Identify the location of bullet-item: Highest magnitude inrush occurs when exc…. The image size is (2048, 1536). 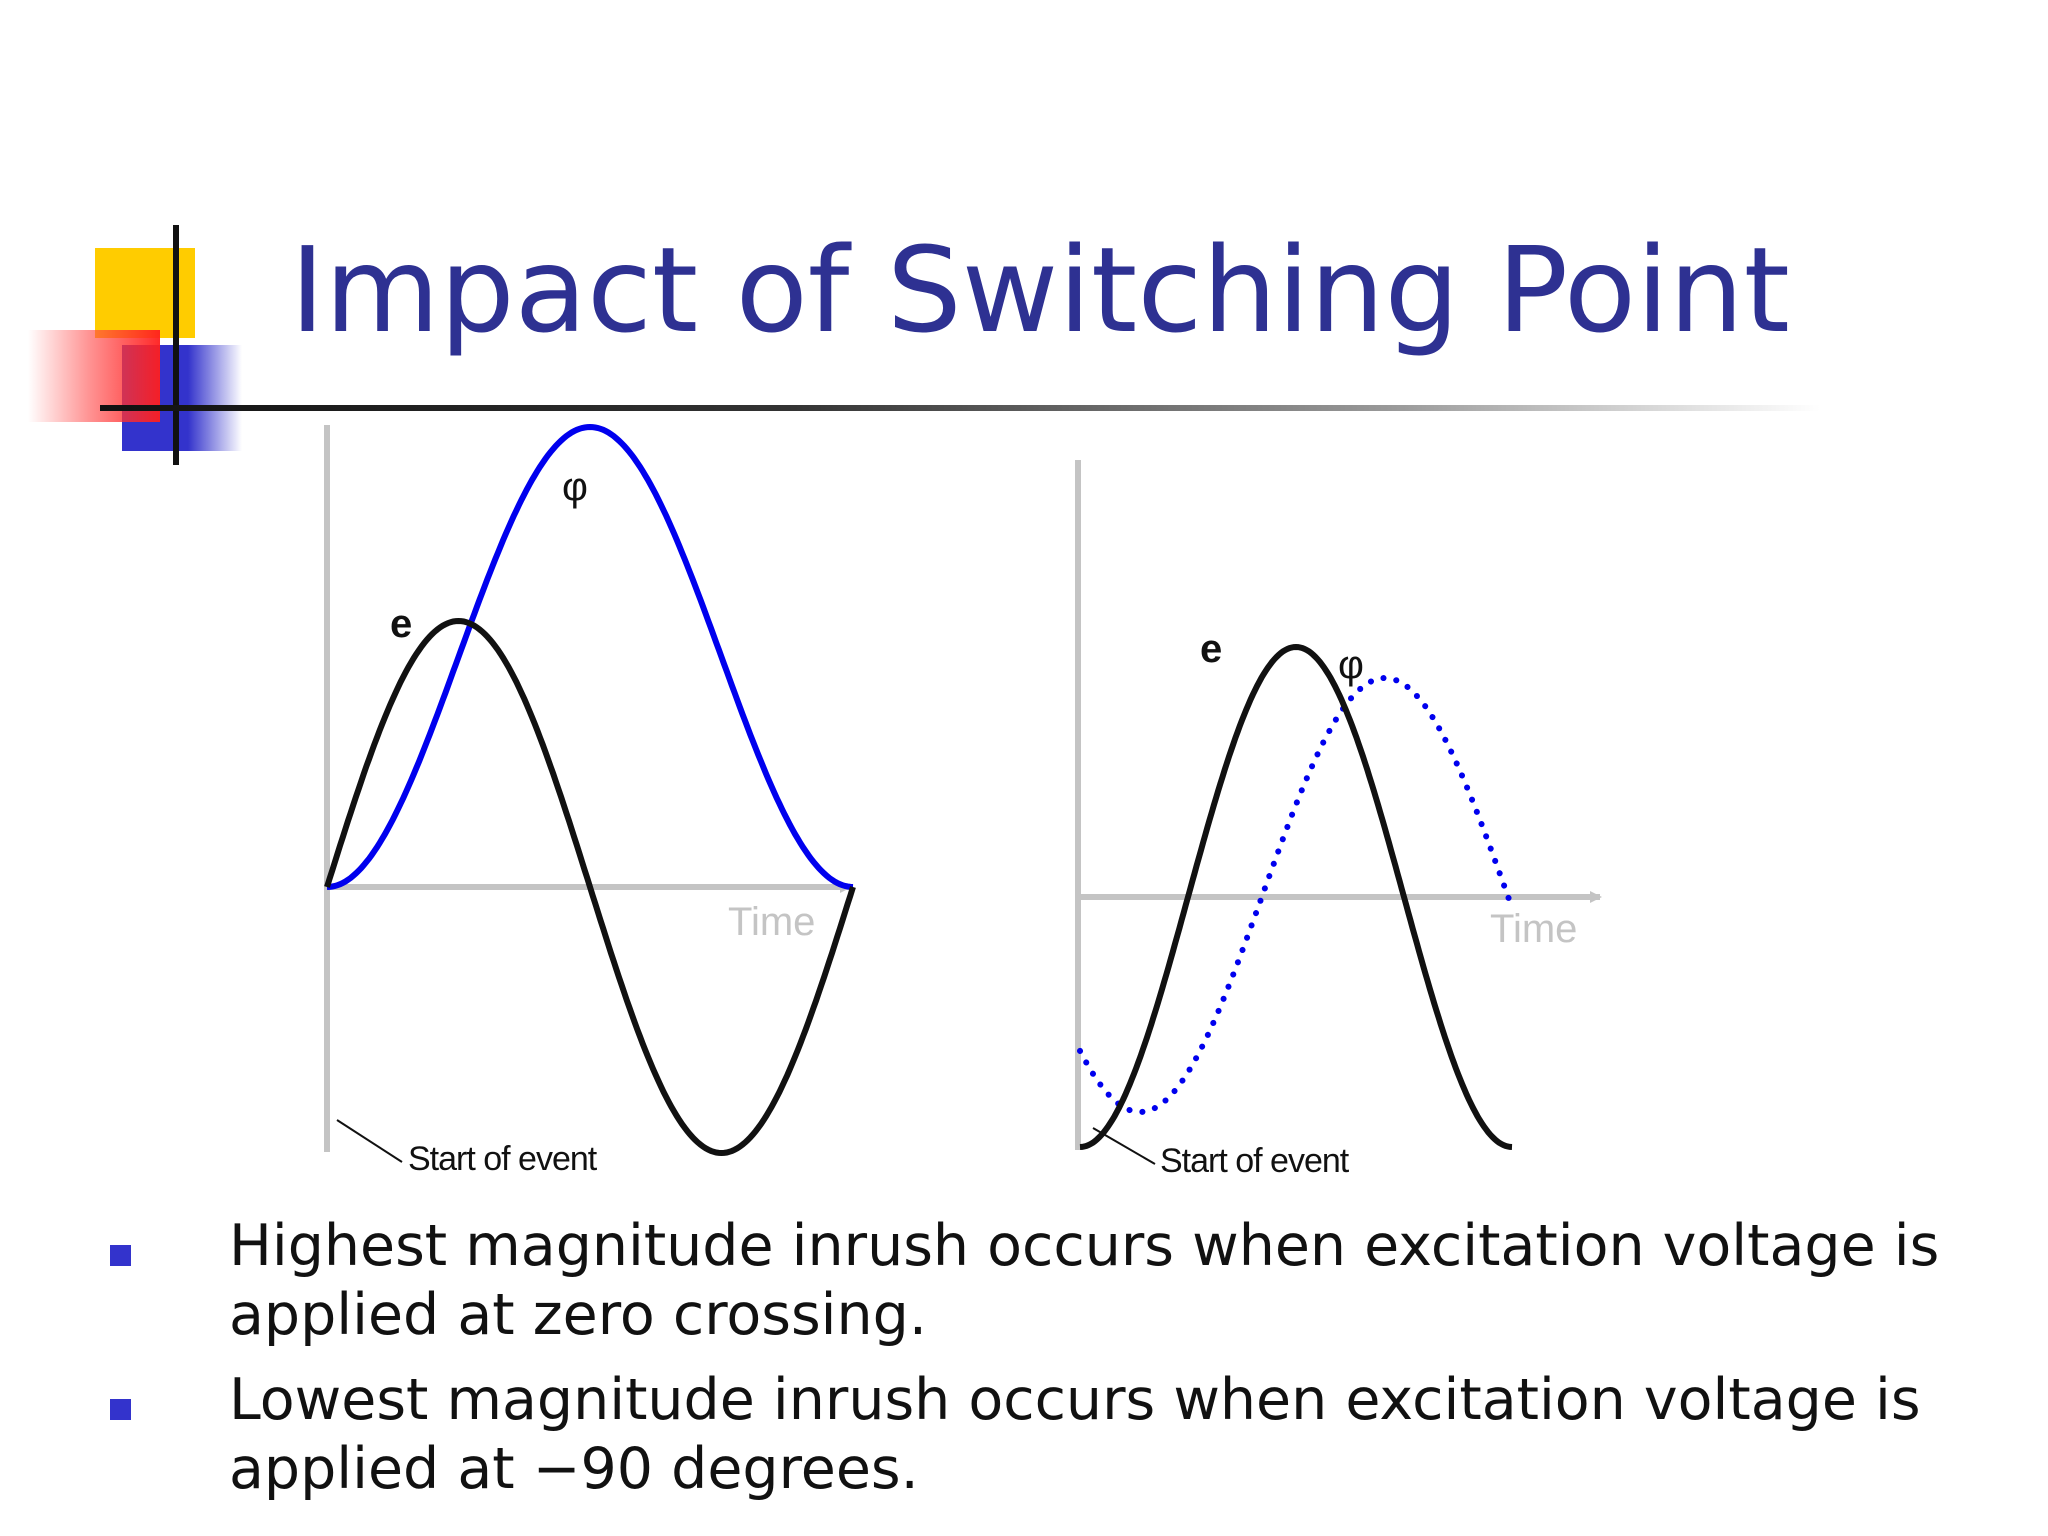
(1024, 1289).